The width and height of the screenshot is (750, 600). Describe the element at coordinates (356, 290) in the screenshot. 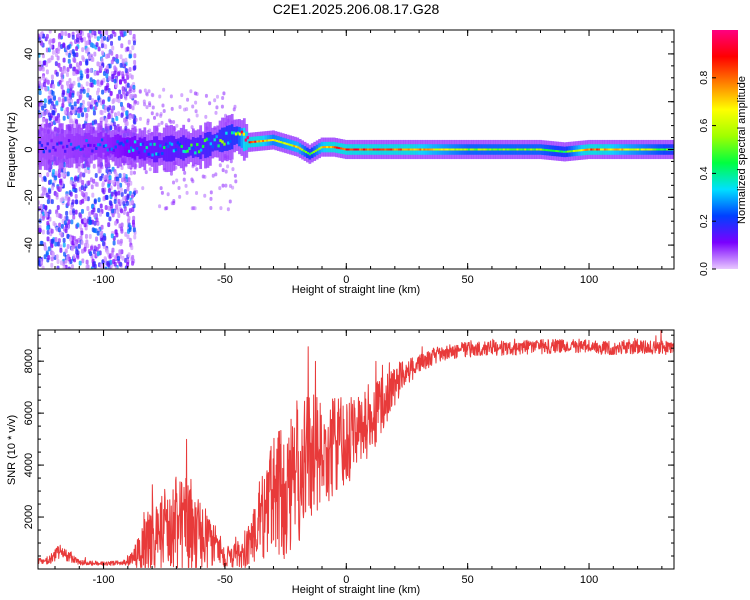

I see `spectrogram-x-label: Height of straight line (km)` at that location.